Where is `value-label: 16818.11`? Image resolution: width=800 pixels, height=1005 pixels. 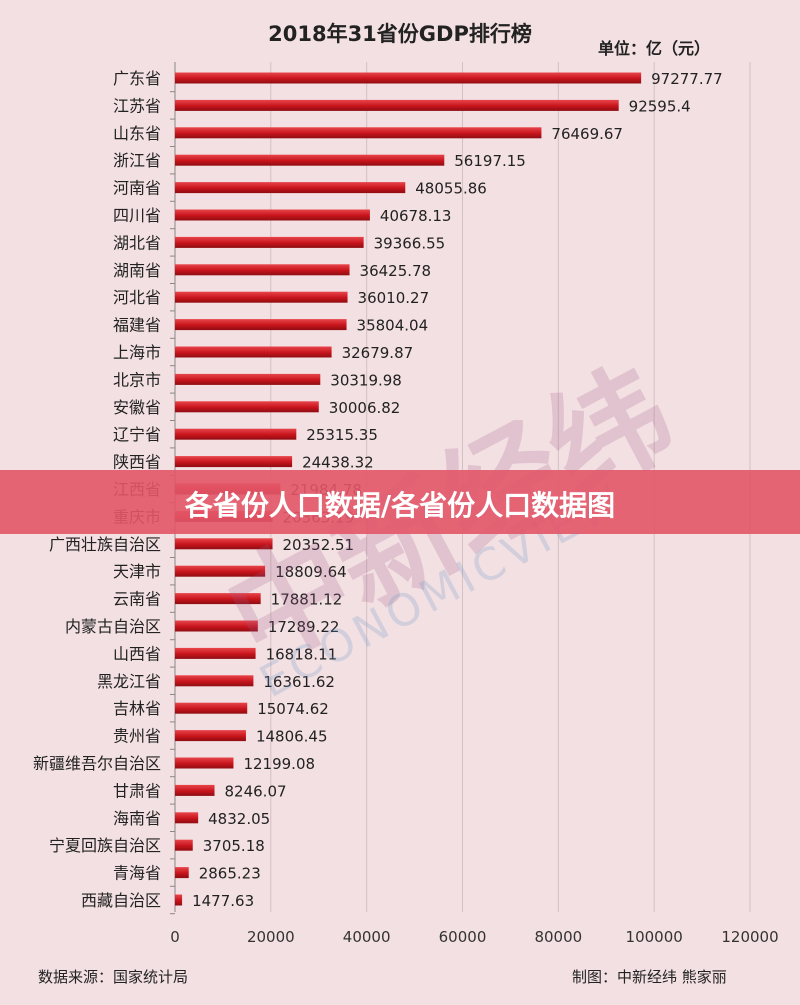 value-label: 16818.11 is located at coordinates (302, 654).